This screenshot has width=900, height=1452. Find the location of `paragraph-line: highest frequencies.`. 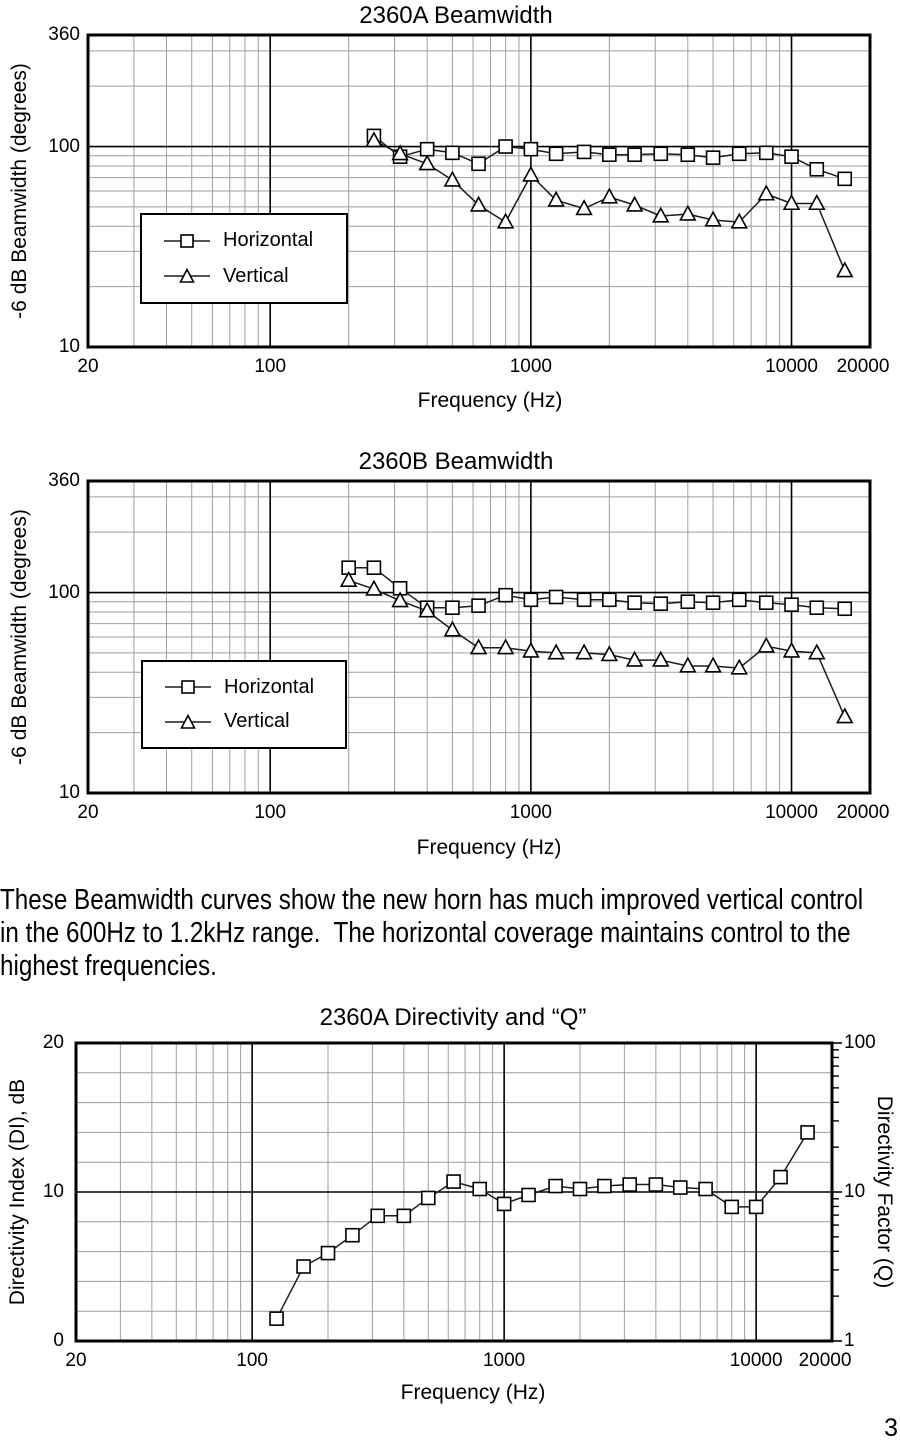

paragraph-line: highest frequencies. is located at coordinates (108, 966).